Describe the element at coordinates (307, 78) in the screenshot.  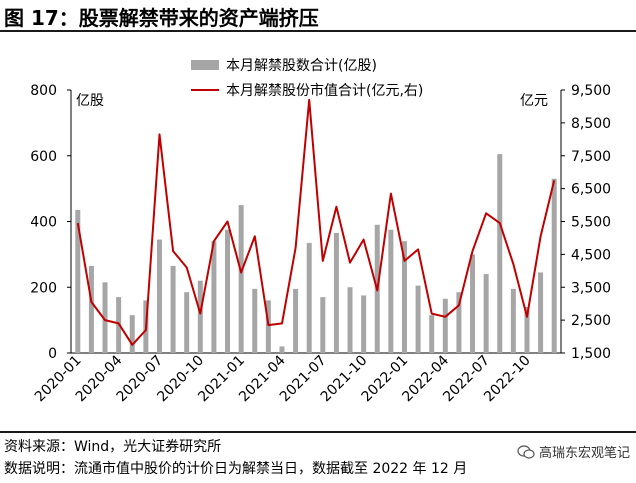
I see `legend: 本月解禁股数合计(亿股) 本月解禁股份市值合计(亿元,右)` at that location.